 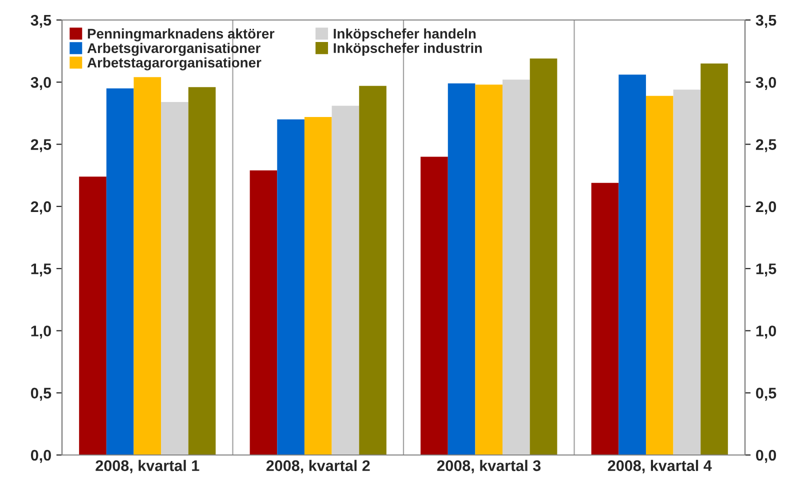 What do you see at coordinates (766, 456) in the screenshot?
I see `y2-tick-label: 0,0` at bounding box center [766, 456].